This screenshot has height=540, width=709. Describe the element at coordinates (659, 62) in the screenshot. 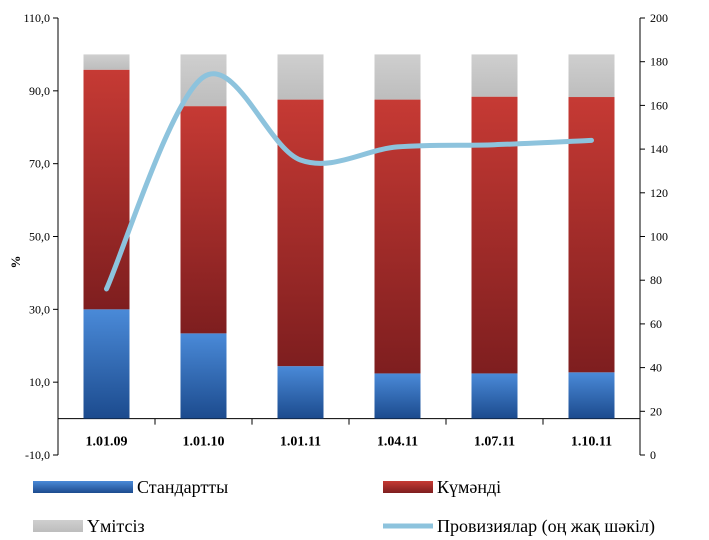

I see `right-tick-label: 180` at that location.